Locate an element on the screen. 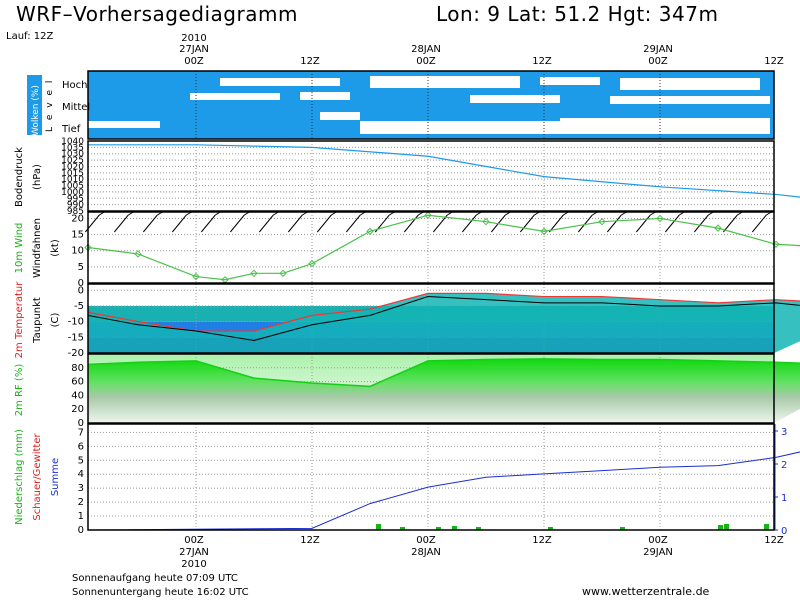  time-label-bottom-4: 12Z is located at coordinates (542, 540).